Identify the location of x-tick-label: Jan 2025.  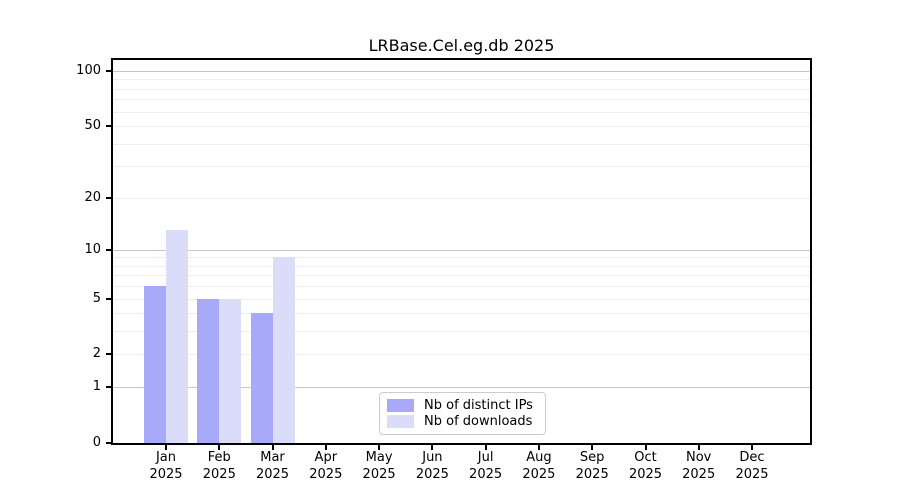
(166, 466).